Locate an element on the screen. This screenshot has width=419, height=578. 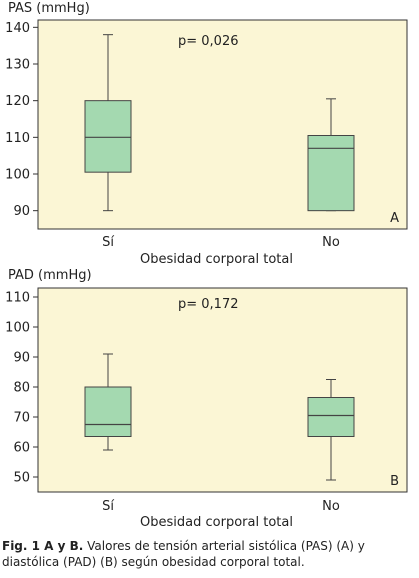
y-tick-label: 60 is located at coordinates (21, 448).